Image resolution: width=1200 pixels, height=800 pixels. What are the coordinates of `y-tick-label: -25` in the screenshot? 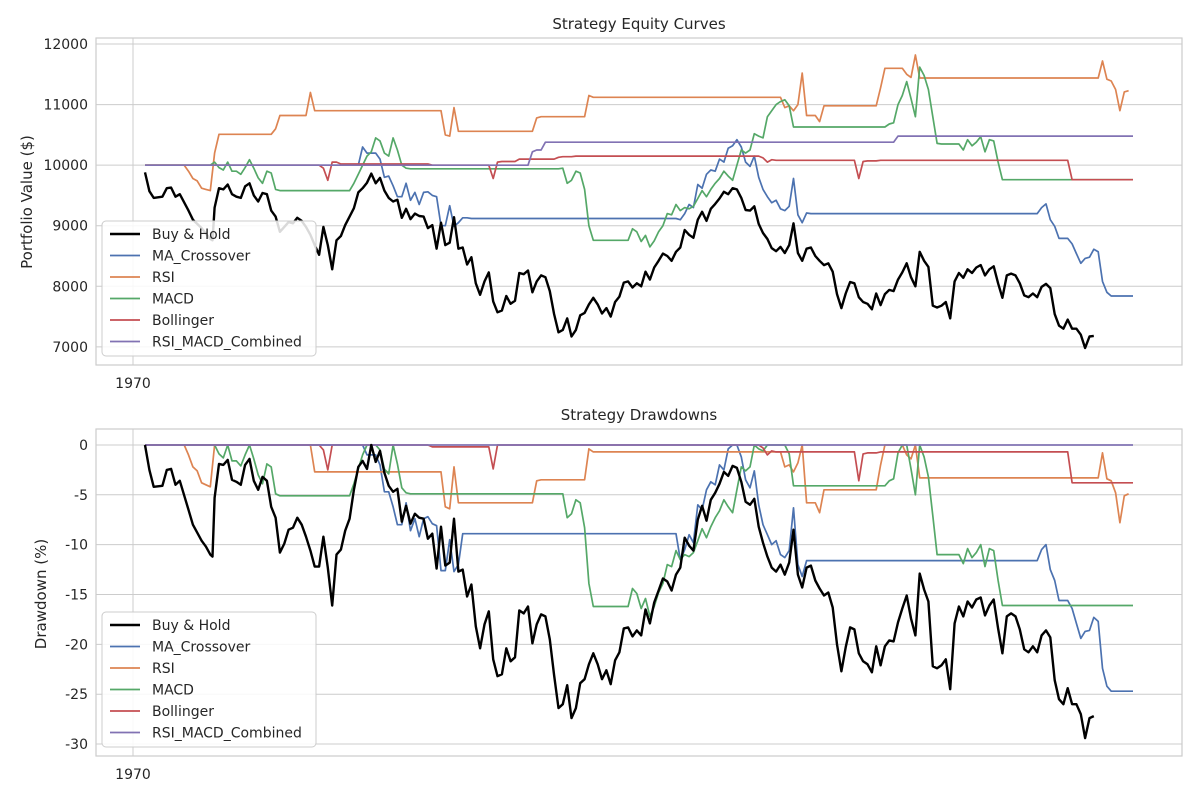 It's located at (76, 695).